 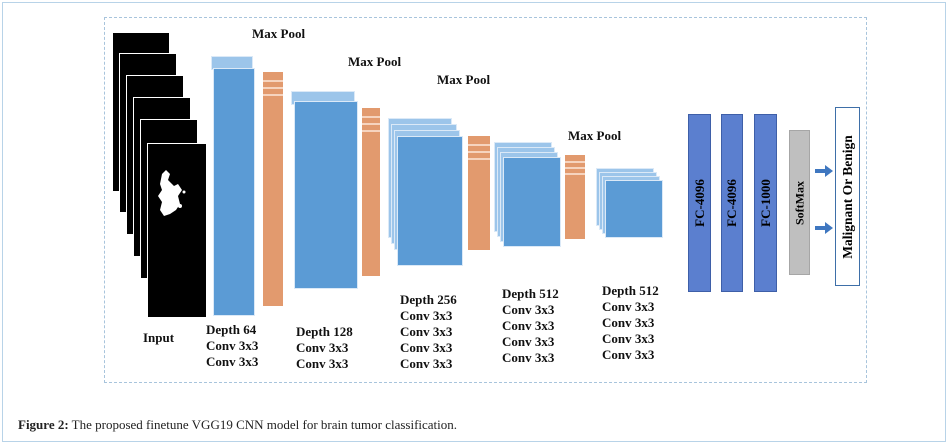 What do you see at coordinates (595, 135) in the screenshot?
I see `maxpool-label-4: Max Pool` at bounding box center [595, 135].